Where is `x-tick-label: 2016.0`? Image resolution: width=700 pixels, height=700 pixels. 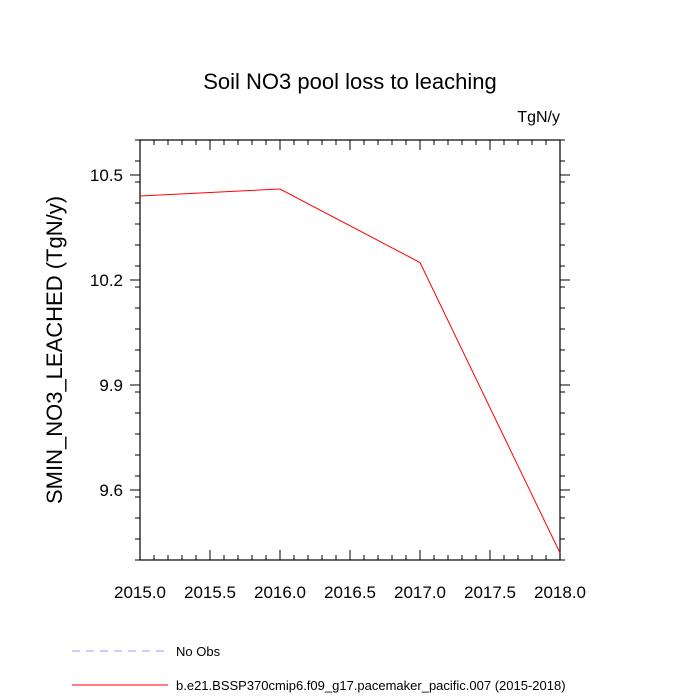 x-tick-label: 2016.0 is located at coordinates (280, 592).